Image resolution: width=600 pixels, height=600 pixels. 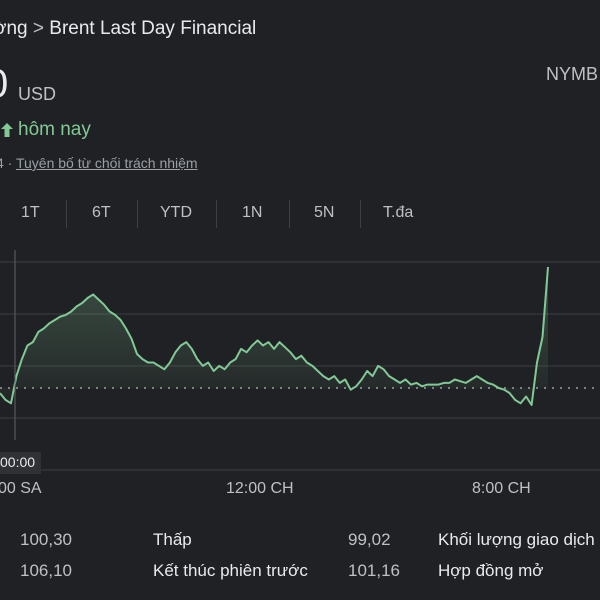 What do you see at coordinates (7, 130) in the screenshot?
I see `arrow-up-icon` at bounding box center [7, 130].